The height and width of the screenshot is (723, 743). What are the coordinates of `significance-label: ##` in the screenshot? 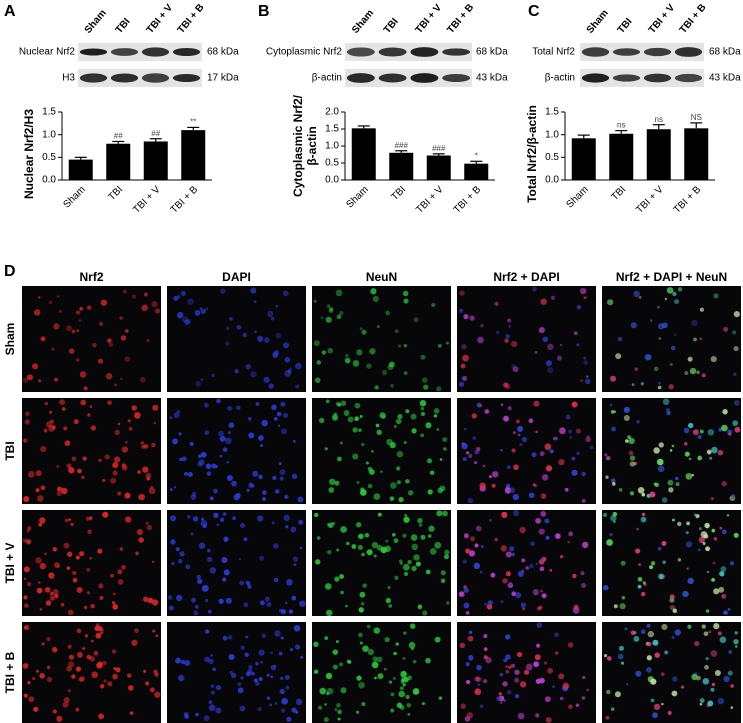 It's located at (155, 133).